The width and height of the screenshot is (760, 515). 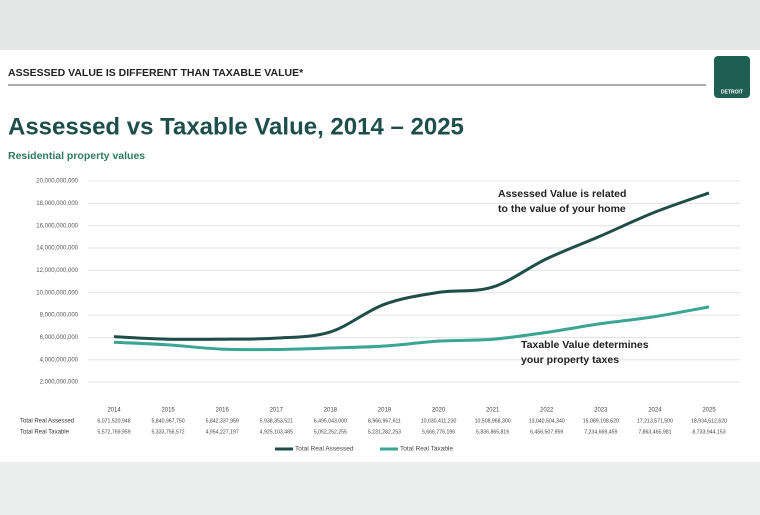 What do you see at coordinates (330, 421) in the screenshot?
I see `table-cell: 6,495,043,000` at bounding box center [330, 421].